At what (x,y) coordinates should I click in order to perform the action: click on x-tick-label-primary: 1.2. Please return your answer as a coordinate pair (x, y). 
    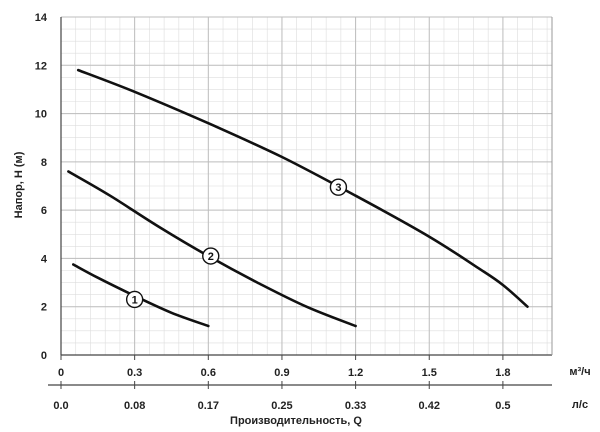
    Looking at the image, I should click on (355, 373).